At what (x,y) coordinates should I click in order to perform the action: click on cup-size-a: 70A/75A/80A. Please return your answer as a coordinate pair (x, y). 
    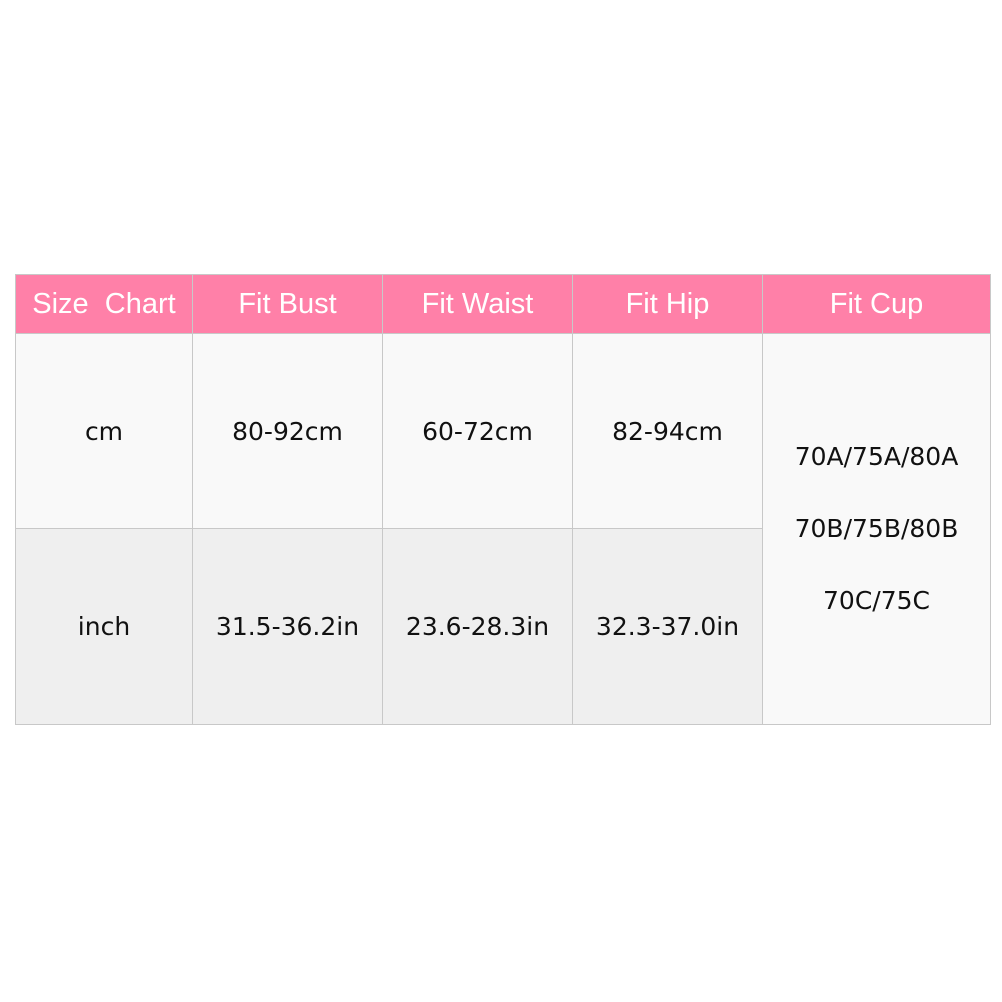
    Looking at the image, I should click on (876, 456).